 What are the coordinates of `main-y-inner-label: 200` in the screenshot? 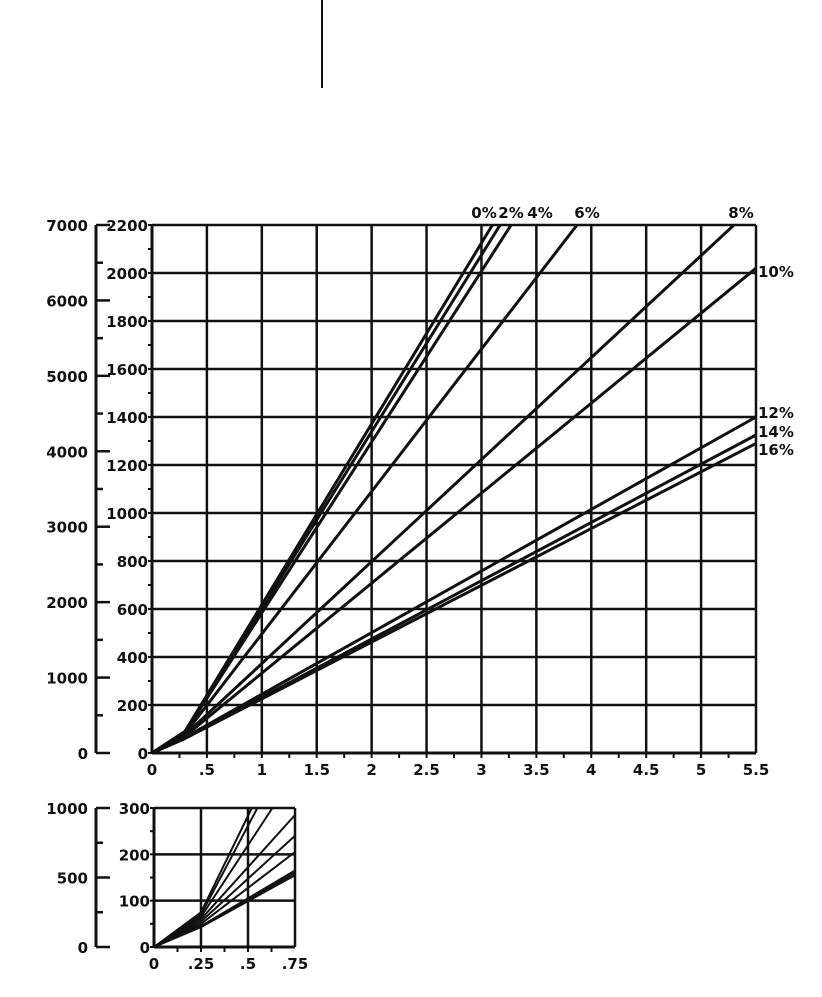 It's located at (132, 706).